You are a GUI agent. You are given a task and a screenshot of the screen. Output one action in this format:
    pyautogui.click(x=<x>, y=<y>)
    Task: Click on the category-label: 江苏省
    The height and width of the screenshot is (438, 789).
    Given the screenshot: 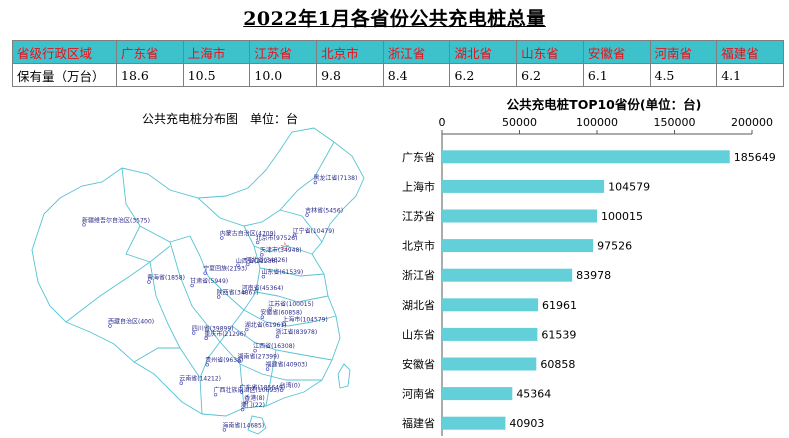 What is the action you would take?
    pyautogui.click(x=418, y=216)
    